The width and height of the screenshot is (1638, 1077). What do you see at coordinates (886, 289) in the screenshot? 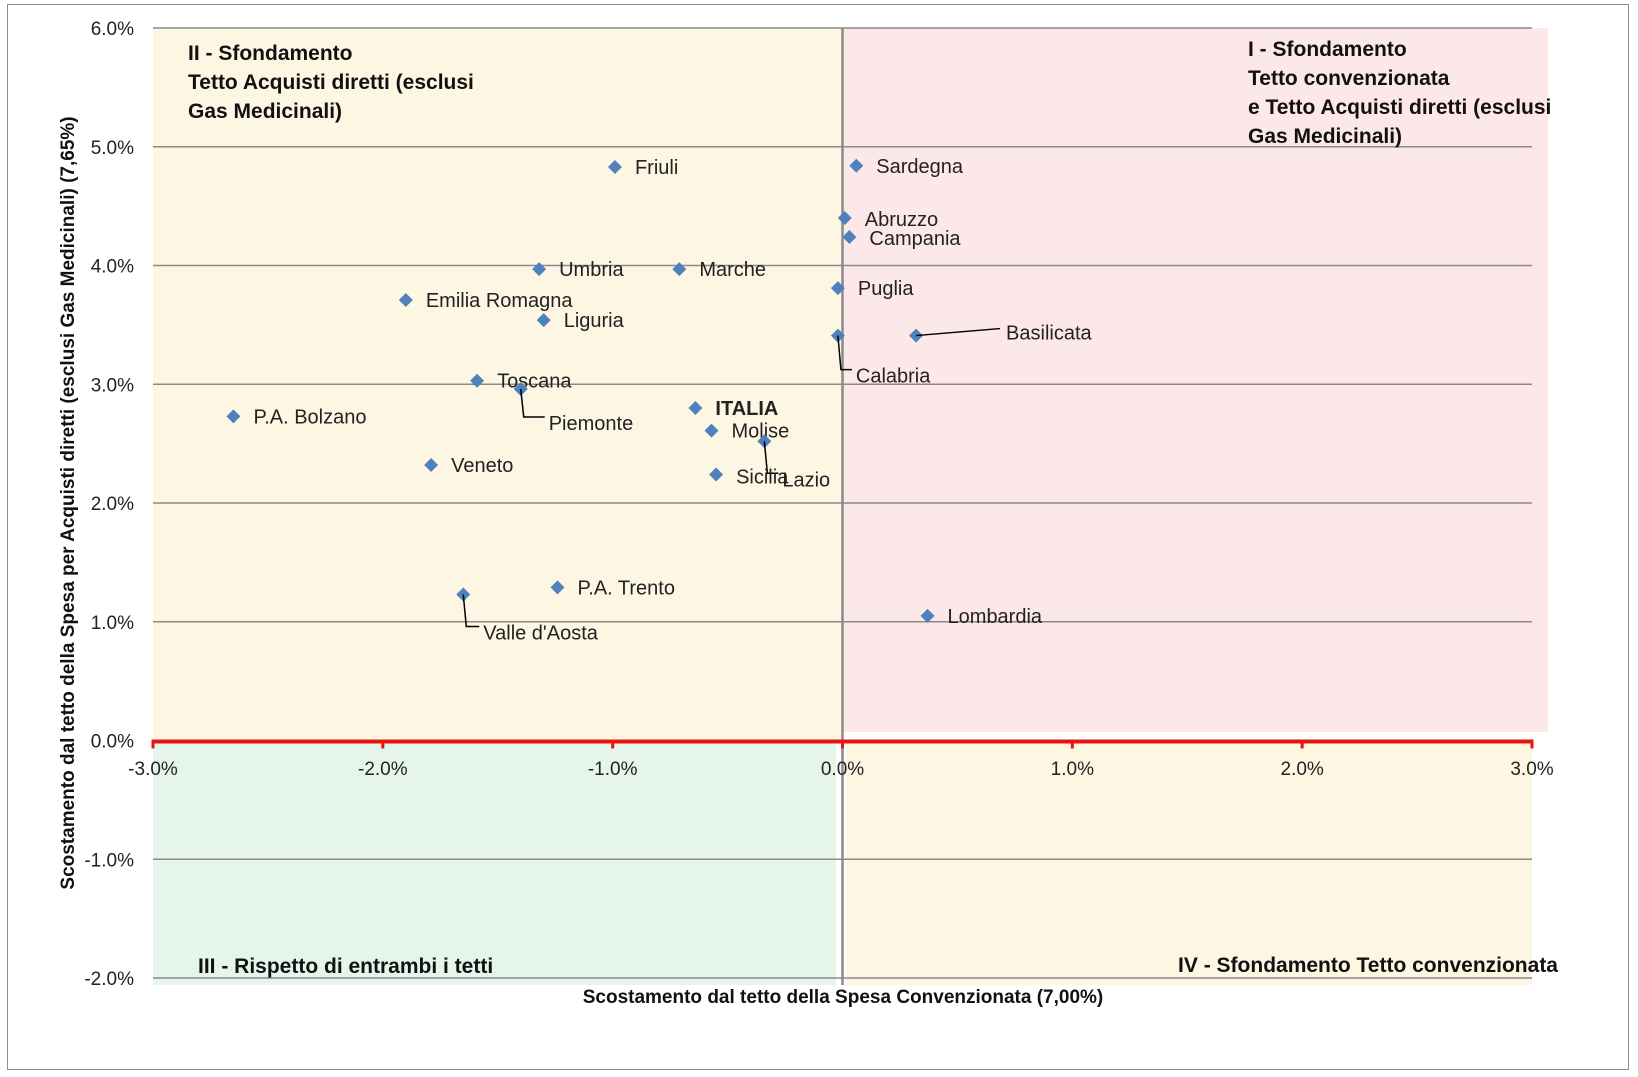
I see `point-label: Puglia` at bounding box center [886, 289].